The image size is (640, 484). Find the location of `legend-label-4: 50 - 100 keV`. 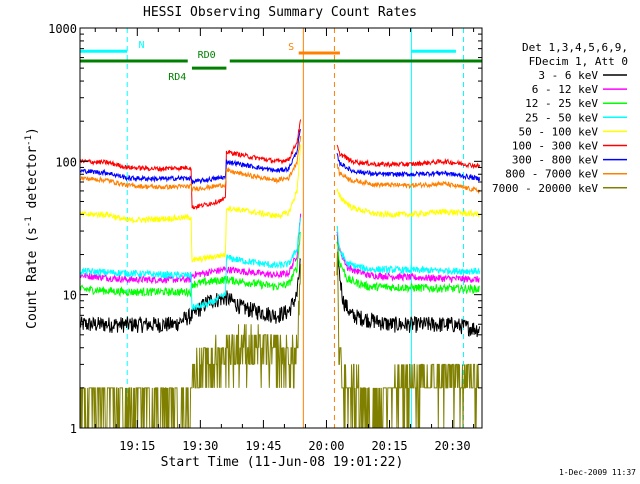

legend-label-4: 50 - 100 keV is located at coordinates (559, 131).